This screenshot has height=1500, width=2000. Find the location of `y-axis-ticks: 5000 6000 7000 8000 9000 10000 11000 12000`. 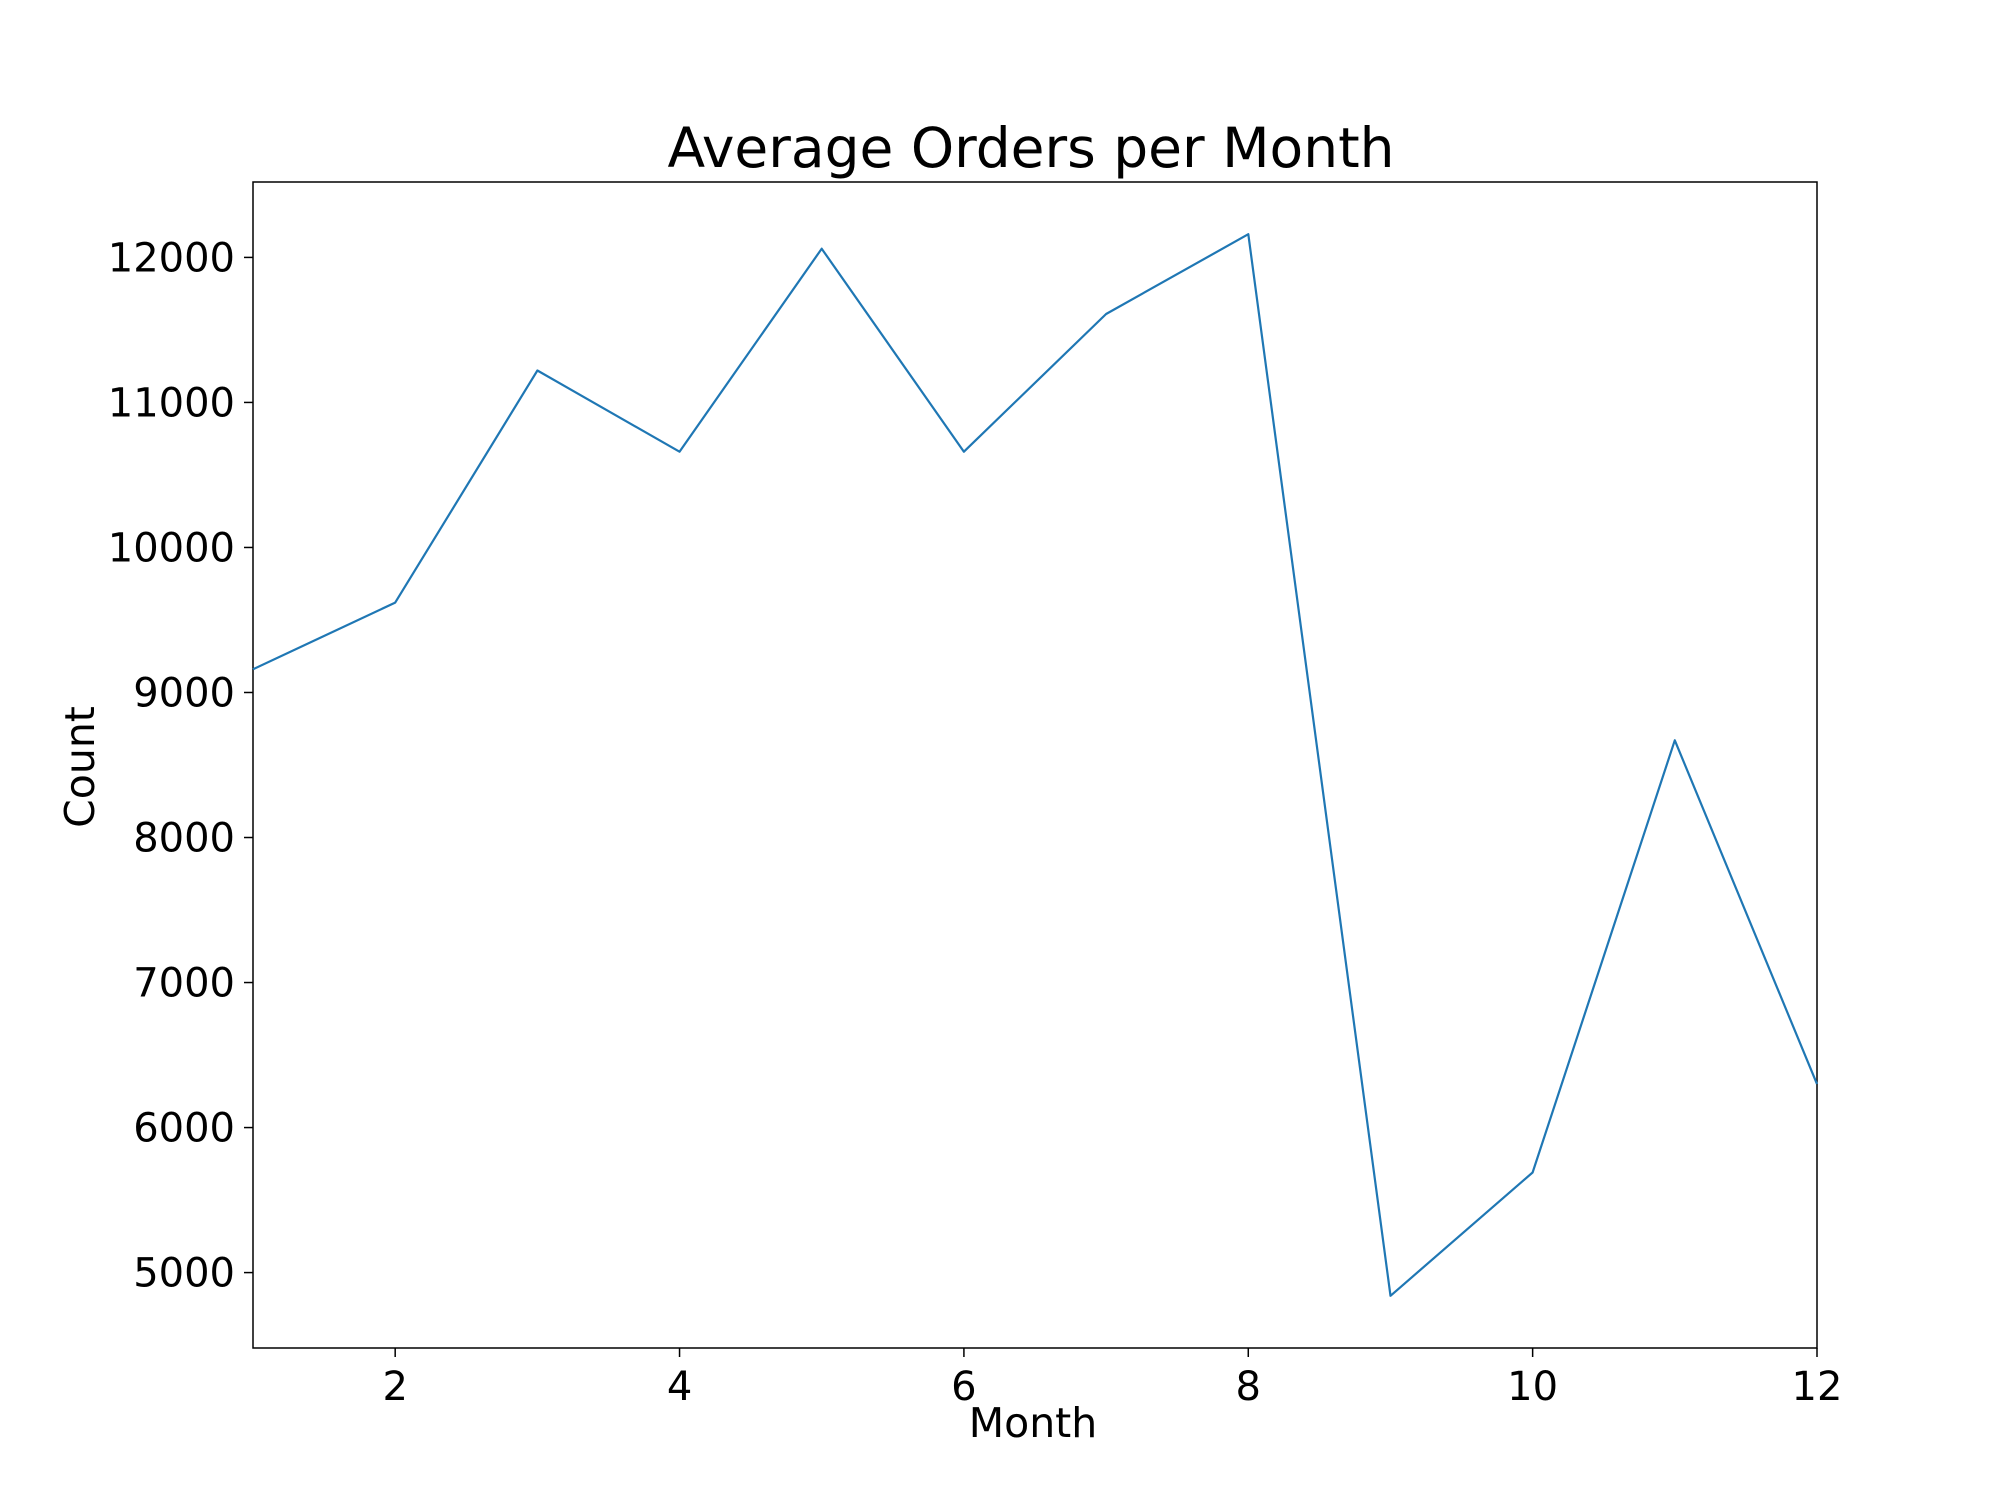

y-axis-ticks: 5000 6000 7000 8000 9000 10000 11000 12000 is located at coordinates (180, 766).